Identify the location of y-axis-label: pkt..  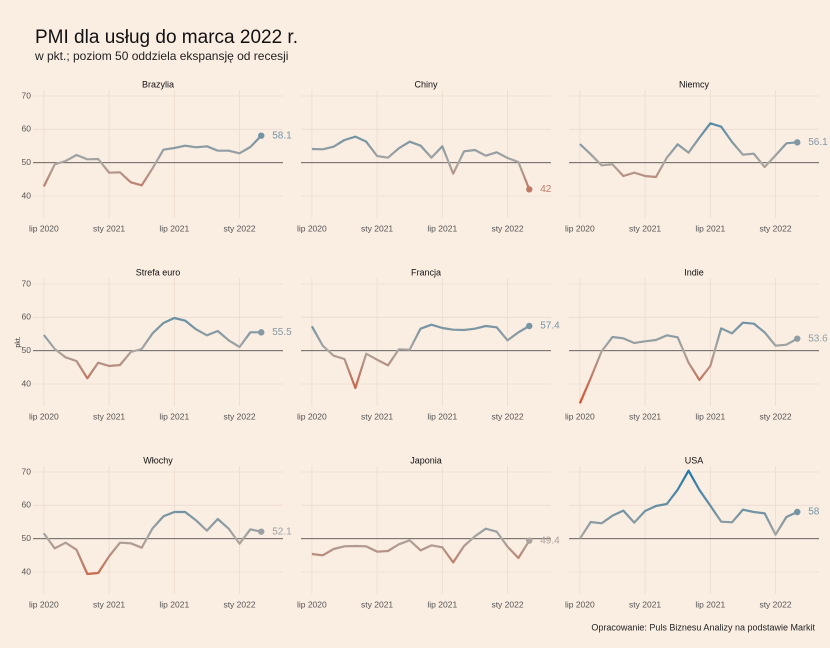
(18, 341).